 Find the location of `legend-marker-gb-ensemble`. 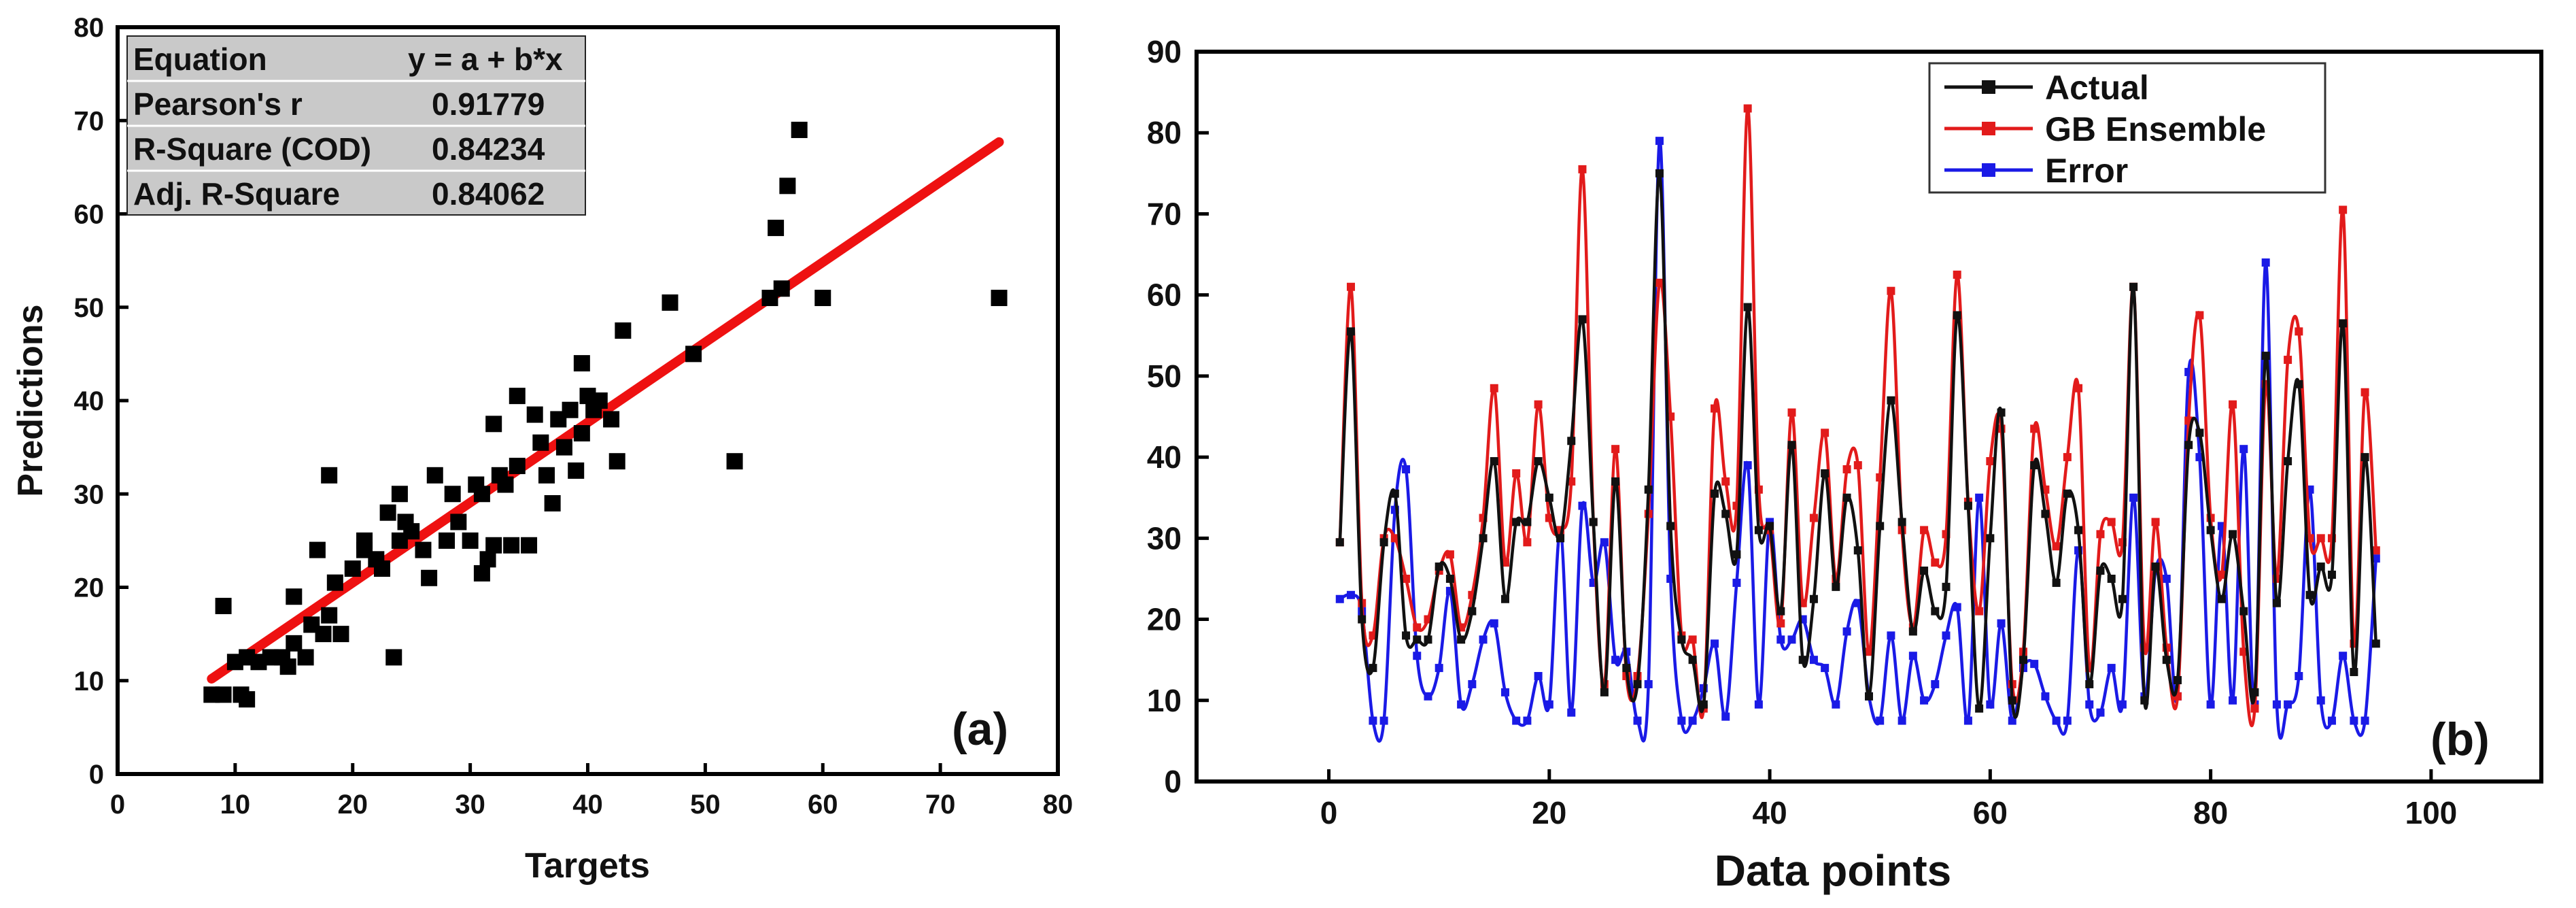

legend-marker-gb-ensemble is located at coordinates (1988, 128).